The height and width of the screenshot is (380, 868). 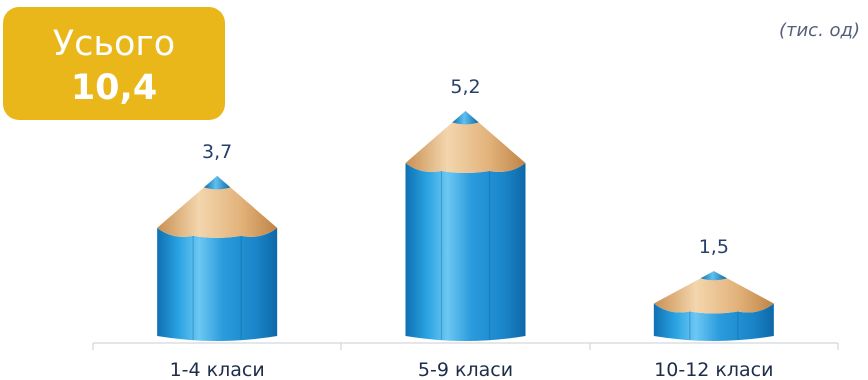 What do you see at coordinates (217, 369) in the screenshot?
I see `category-label: 1-4 класи` at bounding box center [217, 369].